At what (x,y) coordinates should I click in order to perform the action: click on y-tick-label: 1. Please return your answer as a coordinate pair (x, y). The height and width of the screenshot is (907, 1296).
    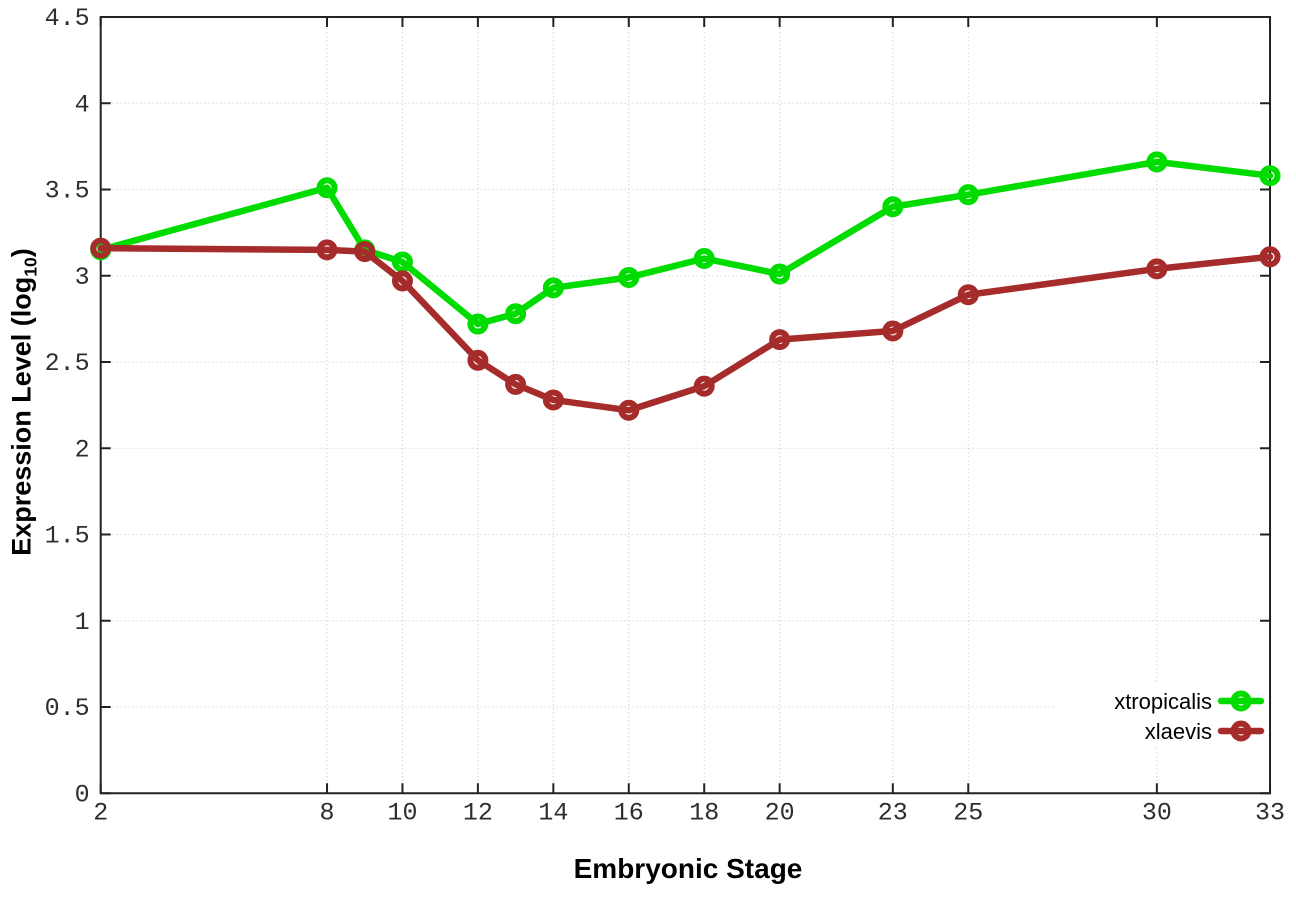
    Looking at the image, I should click on (82, 622).